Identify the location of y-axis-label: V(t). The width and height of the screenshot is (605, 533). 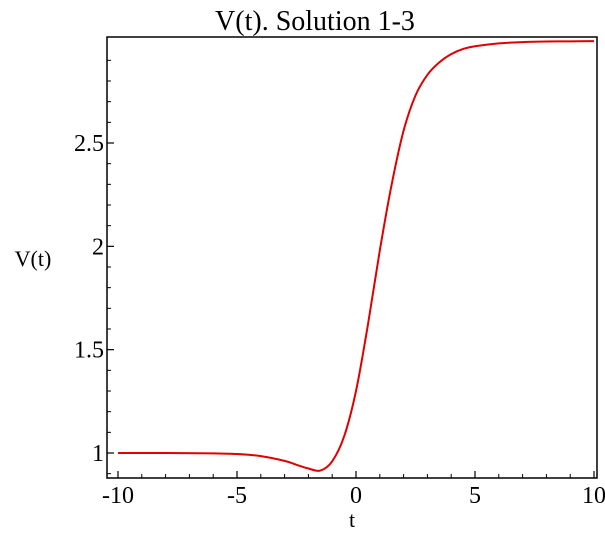
(33, 258).